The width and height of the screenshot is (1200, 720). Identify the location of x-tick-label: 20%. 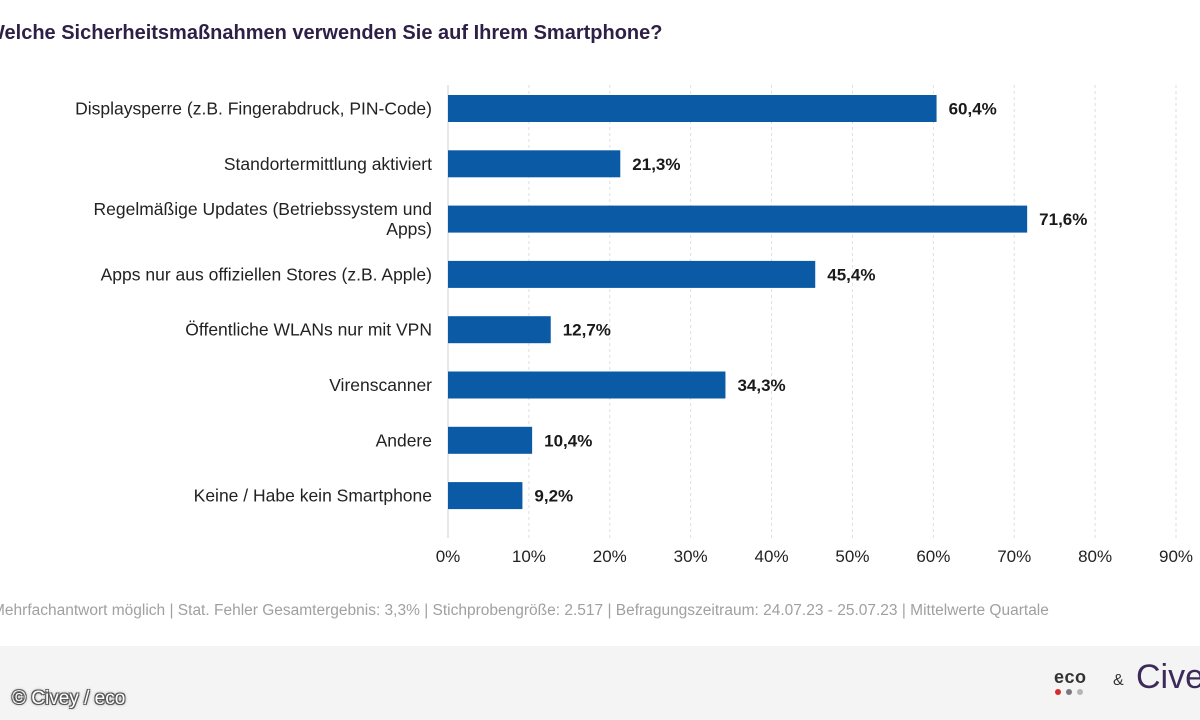
(610, 556).